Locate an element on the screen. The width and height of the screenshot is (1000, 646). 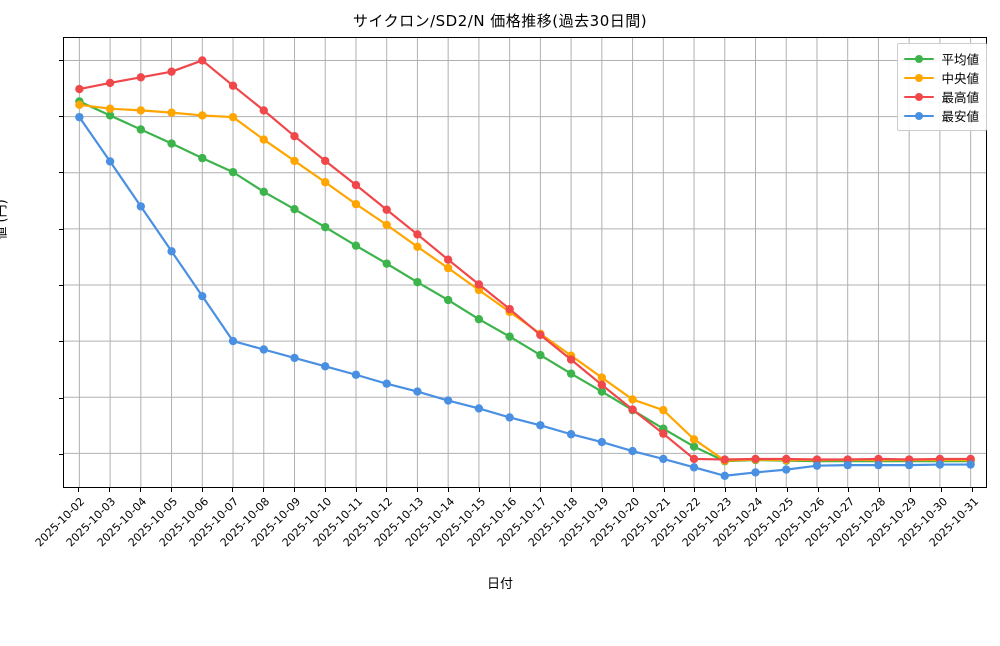
chart-legend: 平均値中央値最高値最安値 is located at coordinates (942, 87).